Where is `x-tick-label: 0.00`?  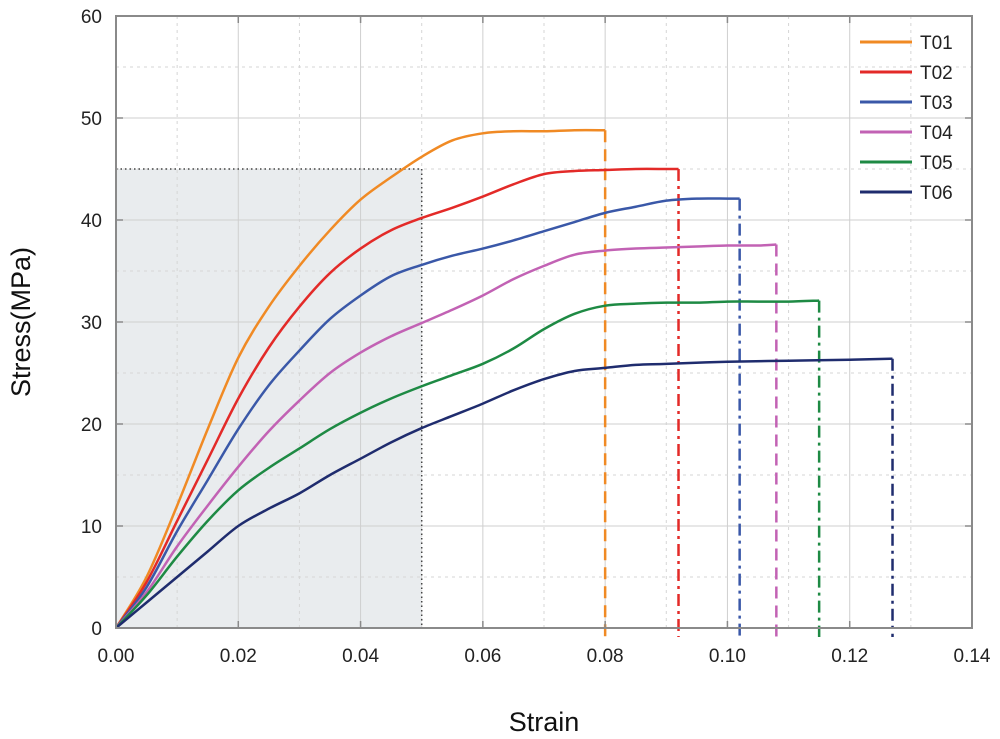
x-tick-label: 0.00 is located at coordinates (116, 656).